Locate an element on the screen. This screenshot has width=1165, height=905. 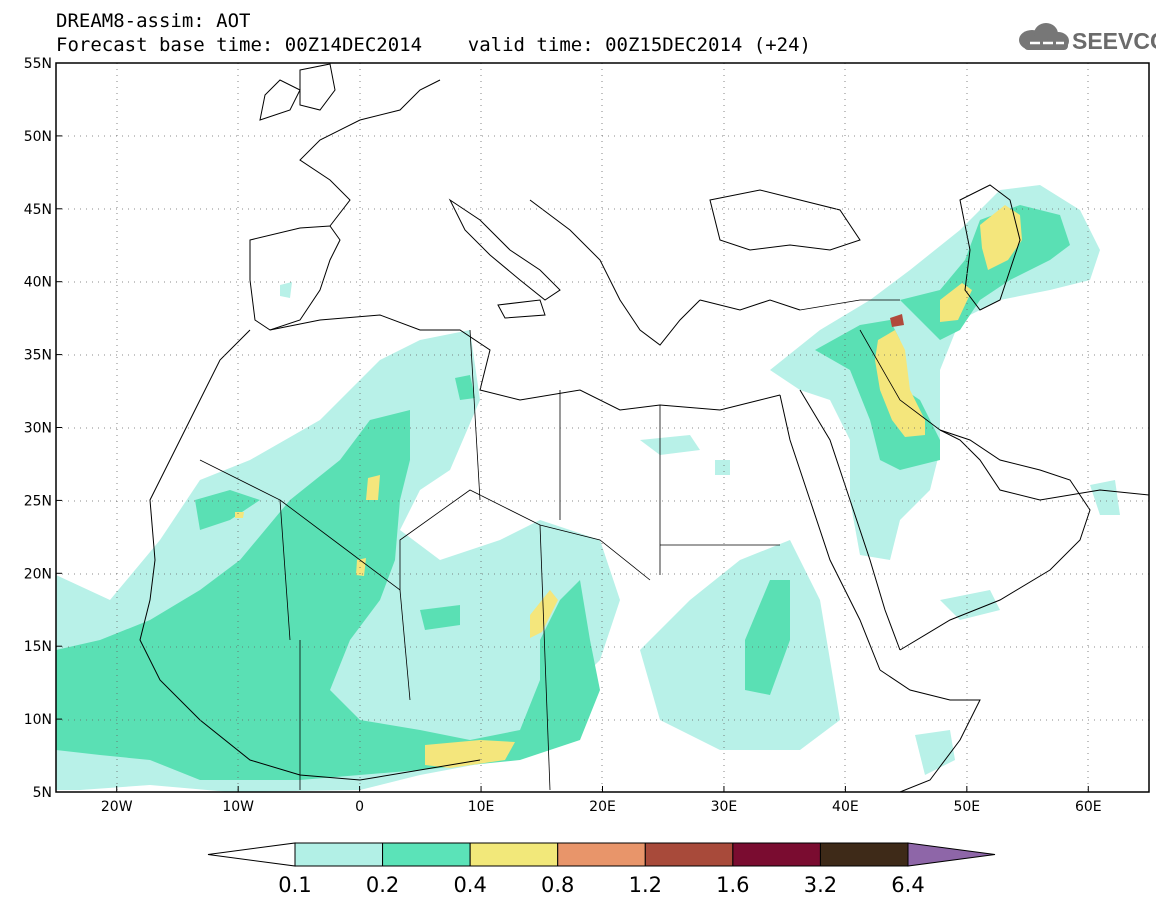
colorbar-label: 1.6 is located at coordinates (732, 885).